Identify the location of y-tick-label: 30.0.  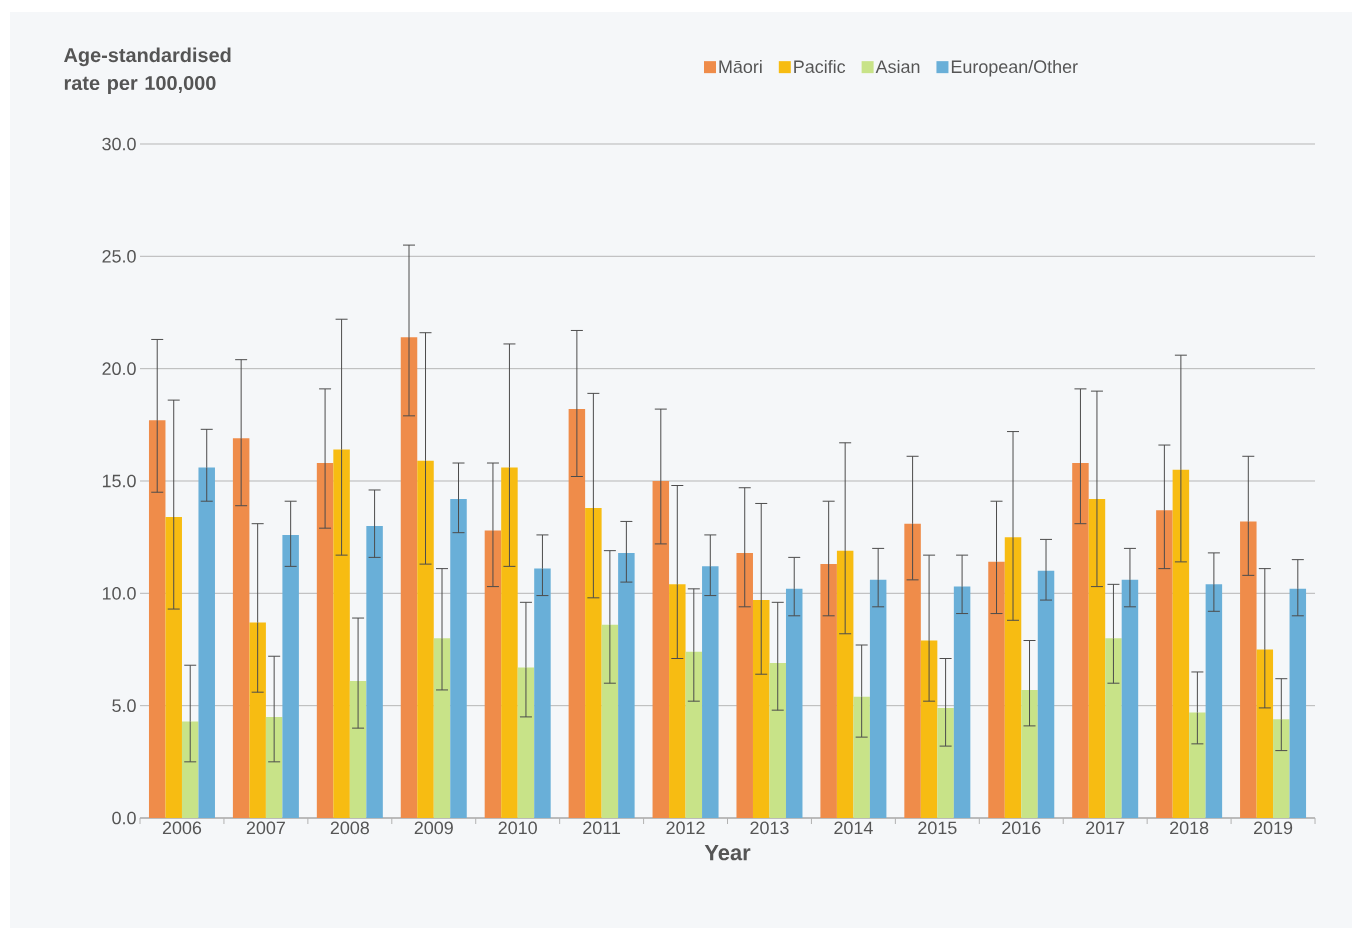
(119, 144).